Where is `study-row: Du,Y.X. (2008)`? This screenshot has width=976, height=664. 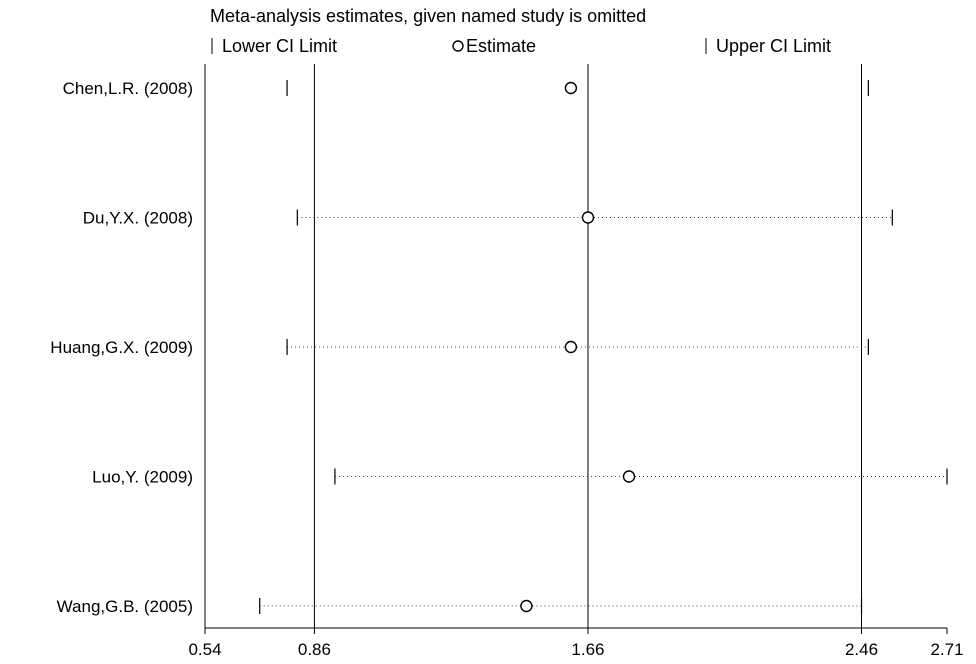
study-row: Du,Y.X. (2008) is located at coordinates (488, 218).